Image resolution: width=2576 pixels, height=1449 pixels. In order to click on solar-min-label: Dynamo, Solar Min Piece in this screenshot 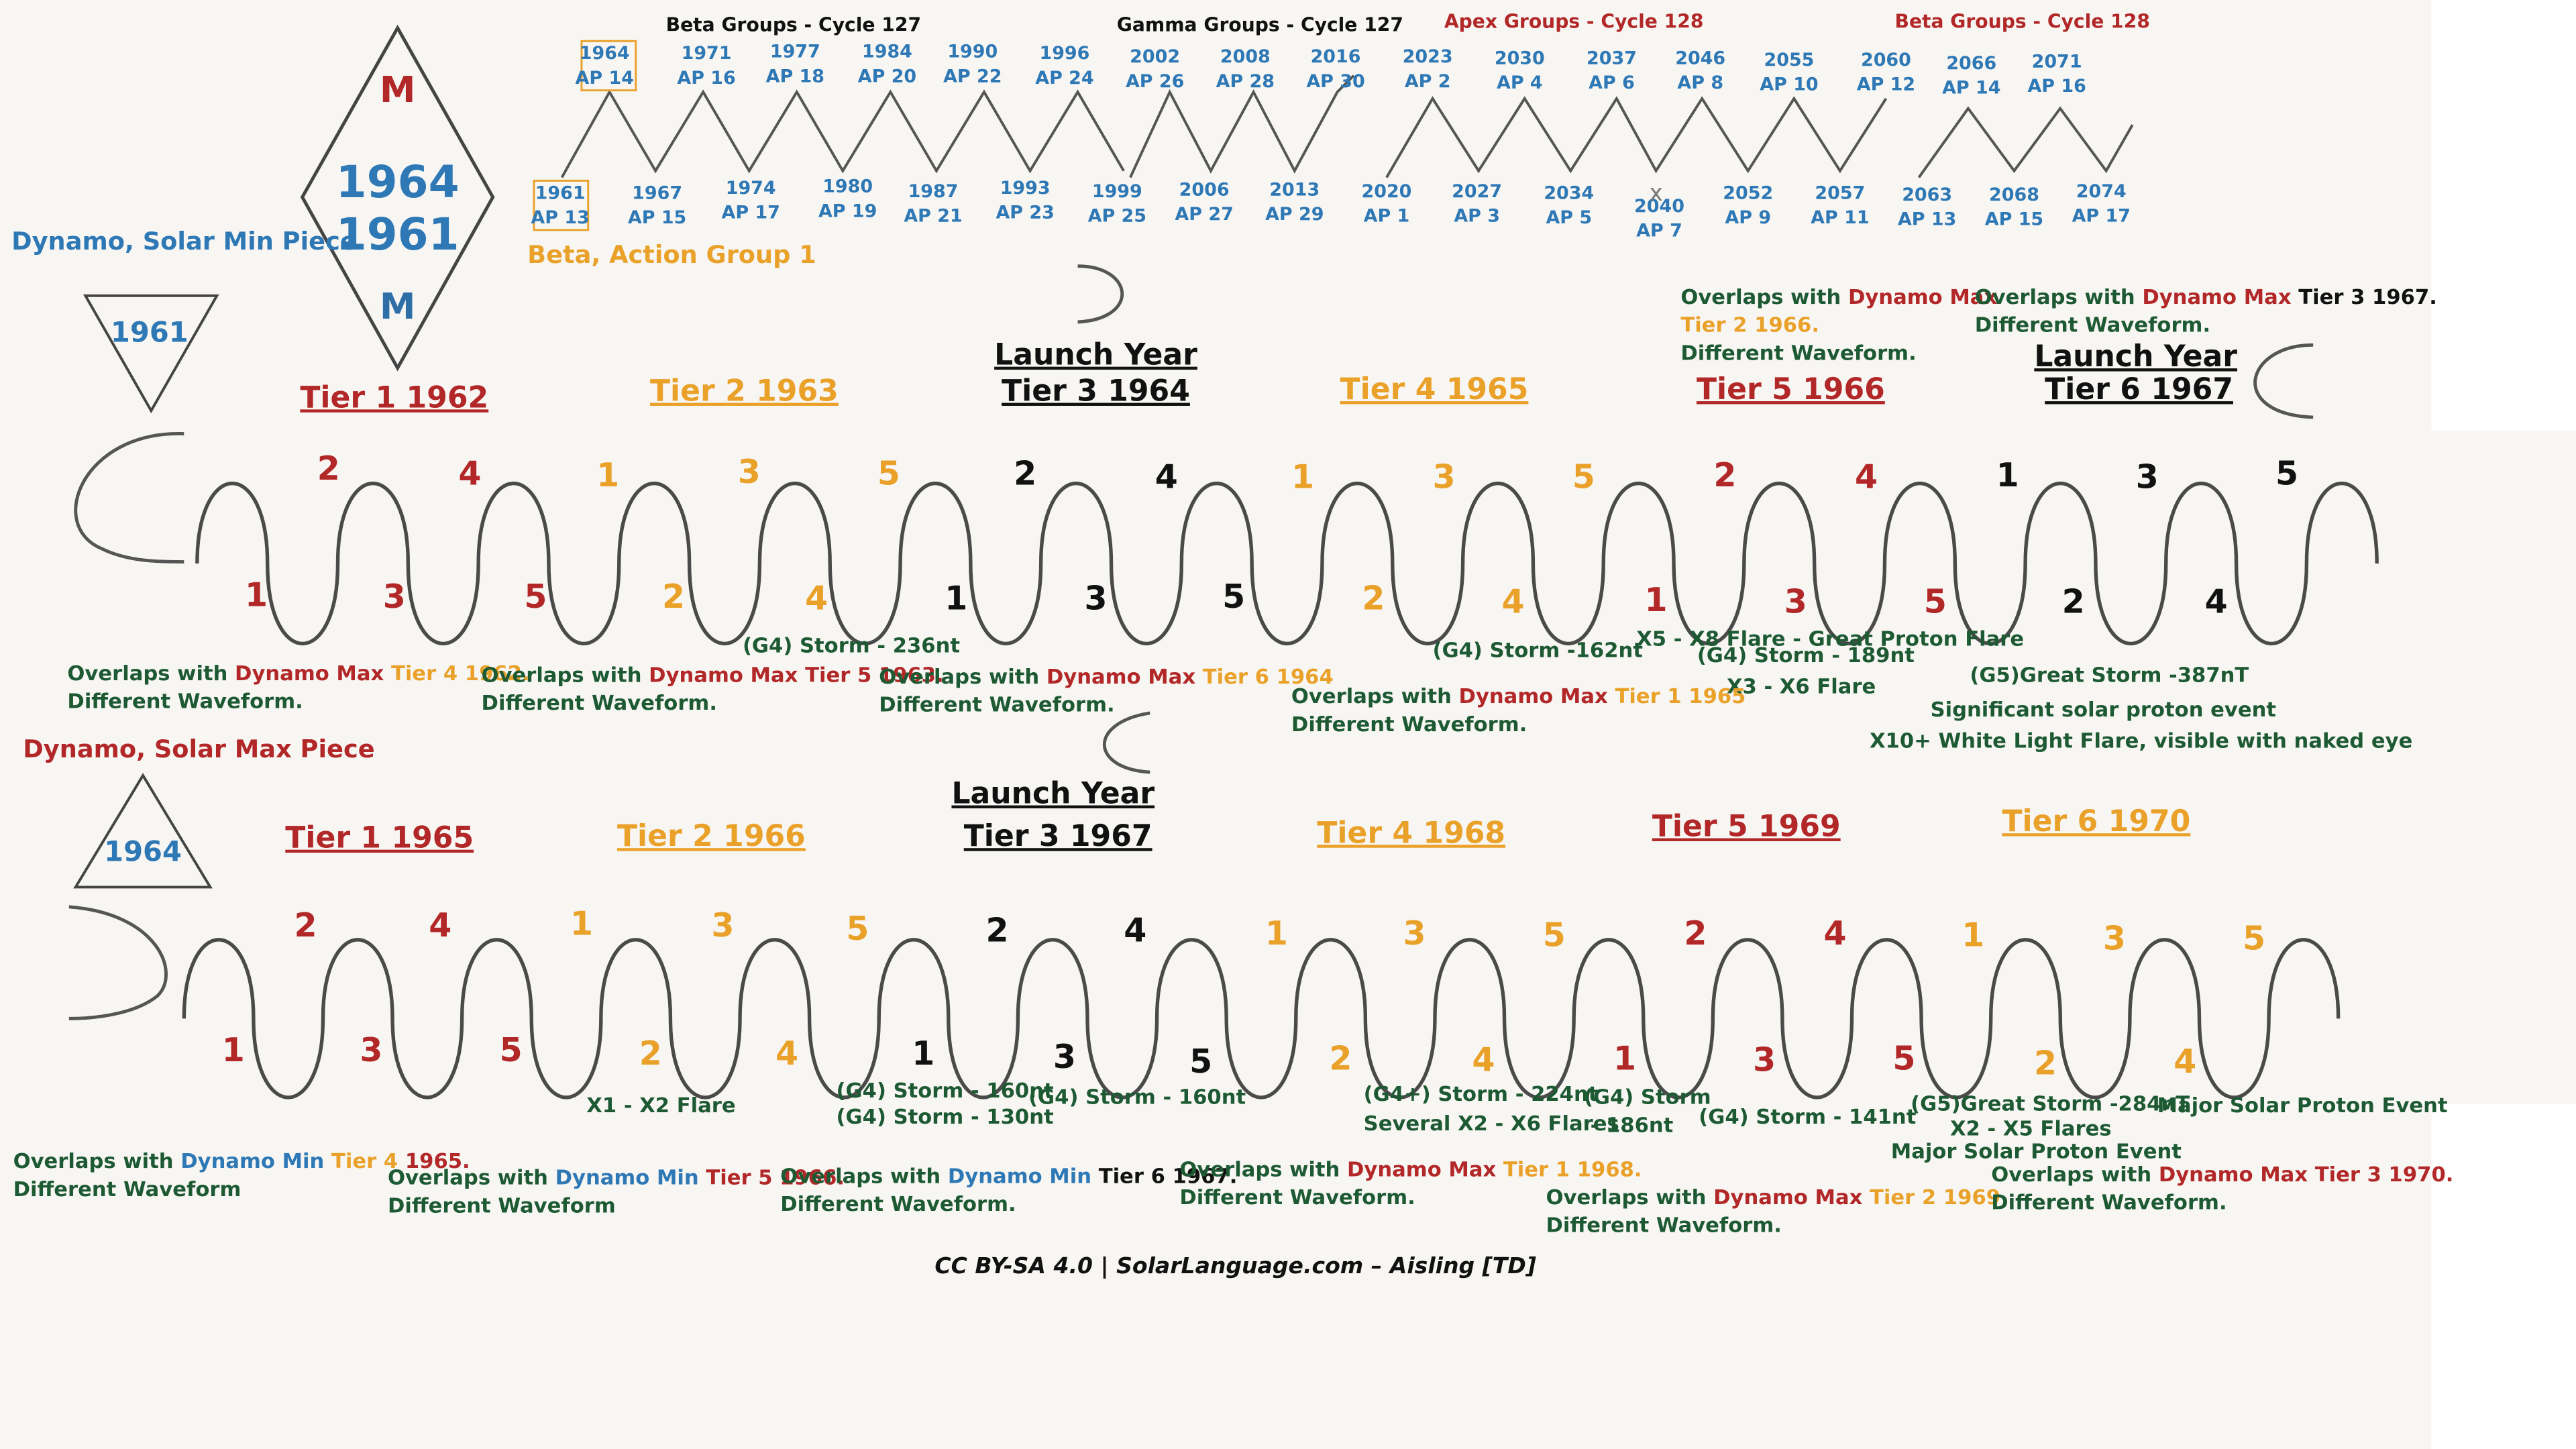, I will do `click(184, 241)`.